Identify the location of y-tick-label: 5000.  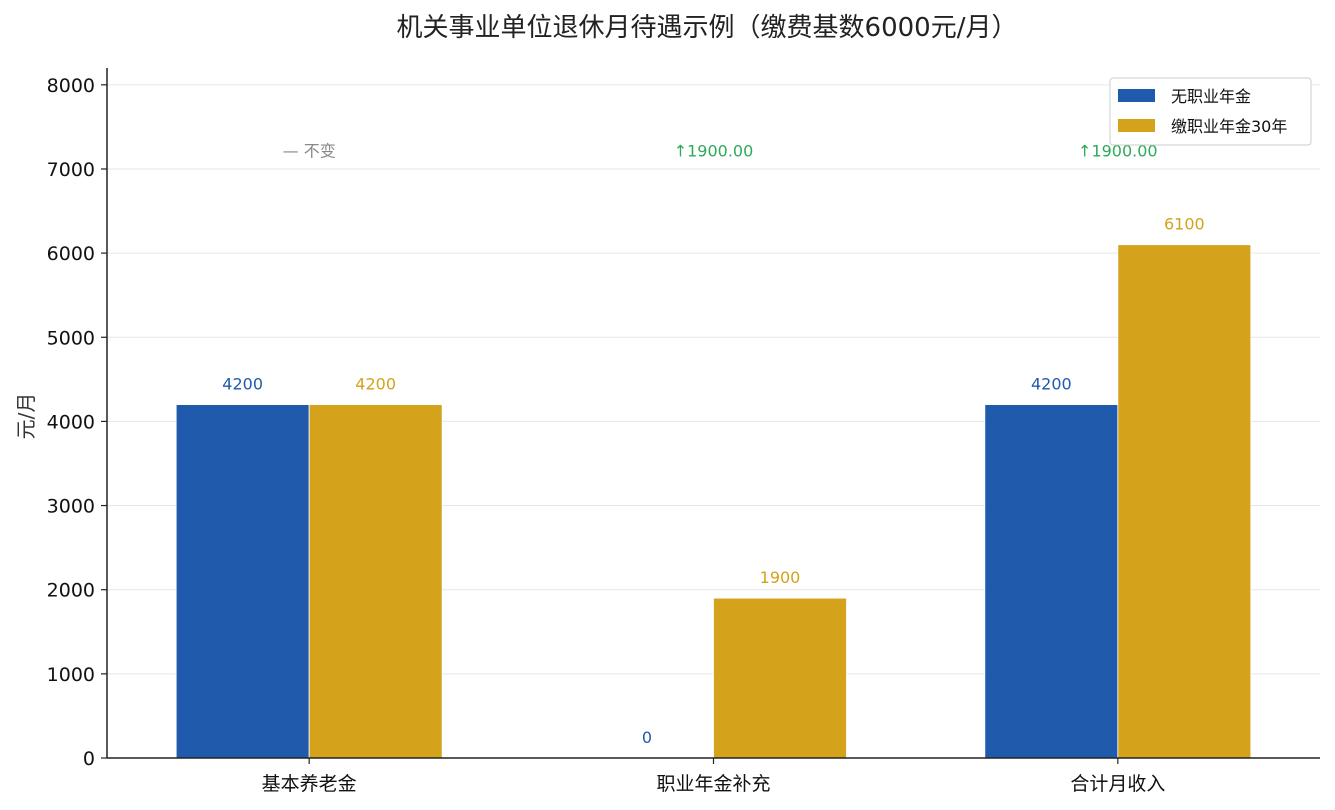
(71, 338).